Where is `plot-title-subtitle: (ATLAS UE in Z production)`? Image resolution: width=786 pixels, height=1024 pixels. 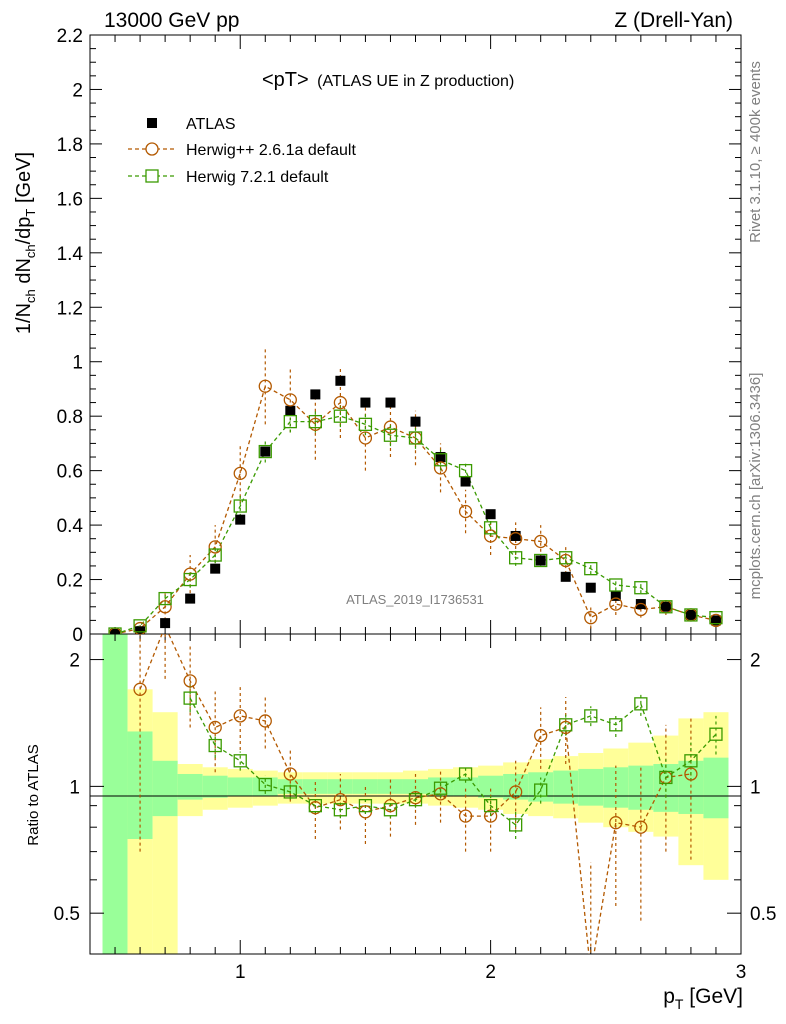
plot-title-subtitle: (ATLAS UE in Z production) is located at coordinates (415, 81).